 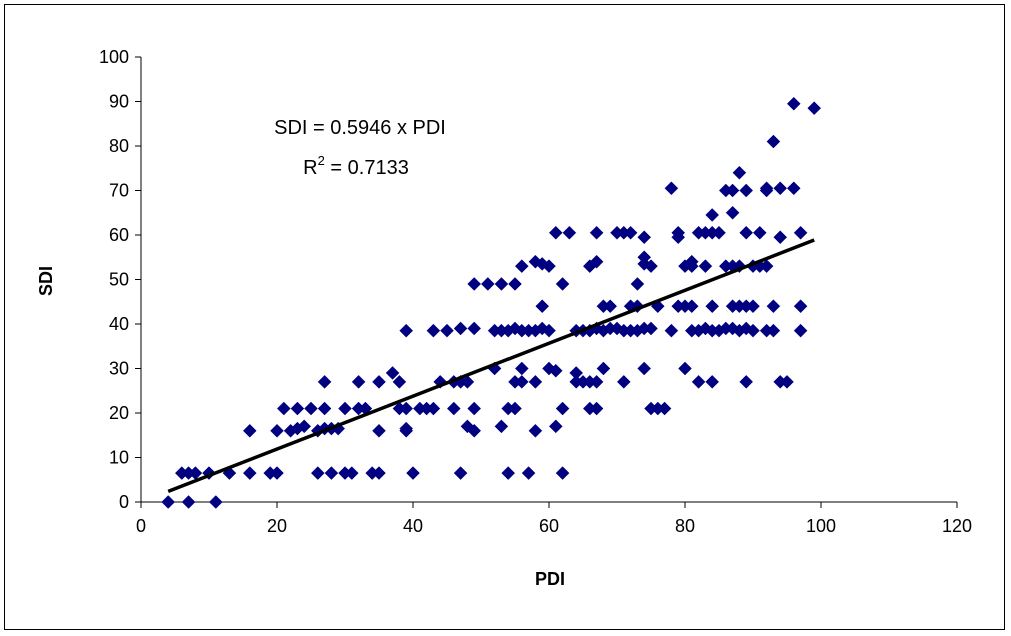 I want to click on x-tick-label: 40, so click(x=413, y=526).